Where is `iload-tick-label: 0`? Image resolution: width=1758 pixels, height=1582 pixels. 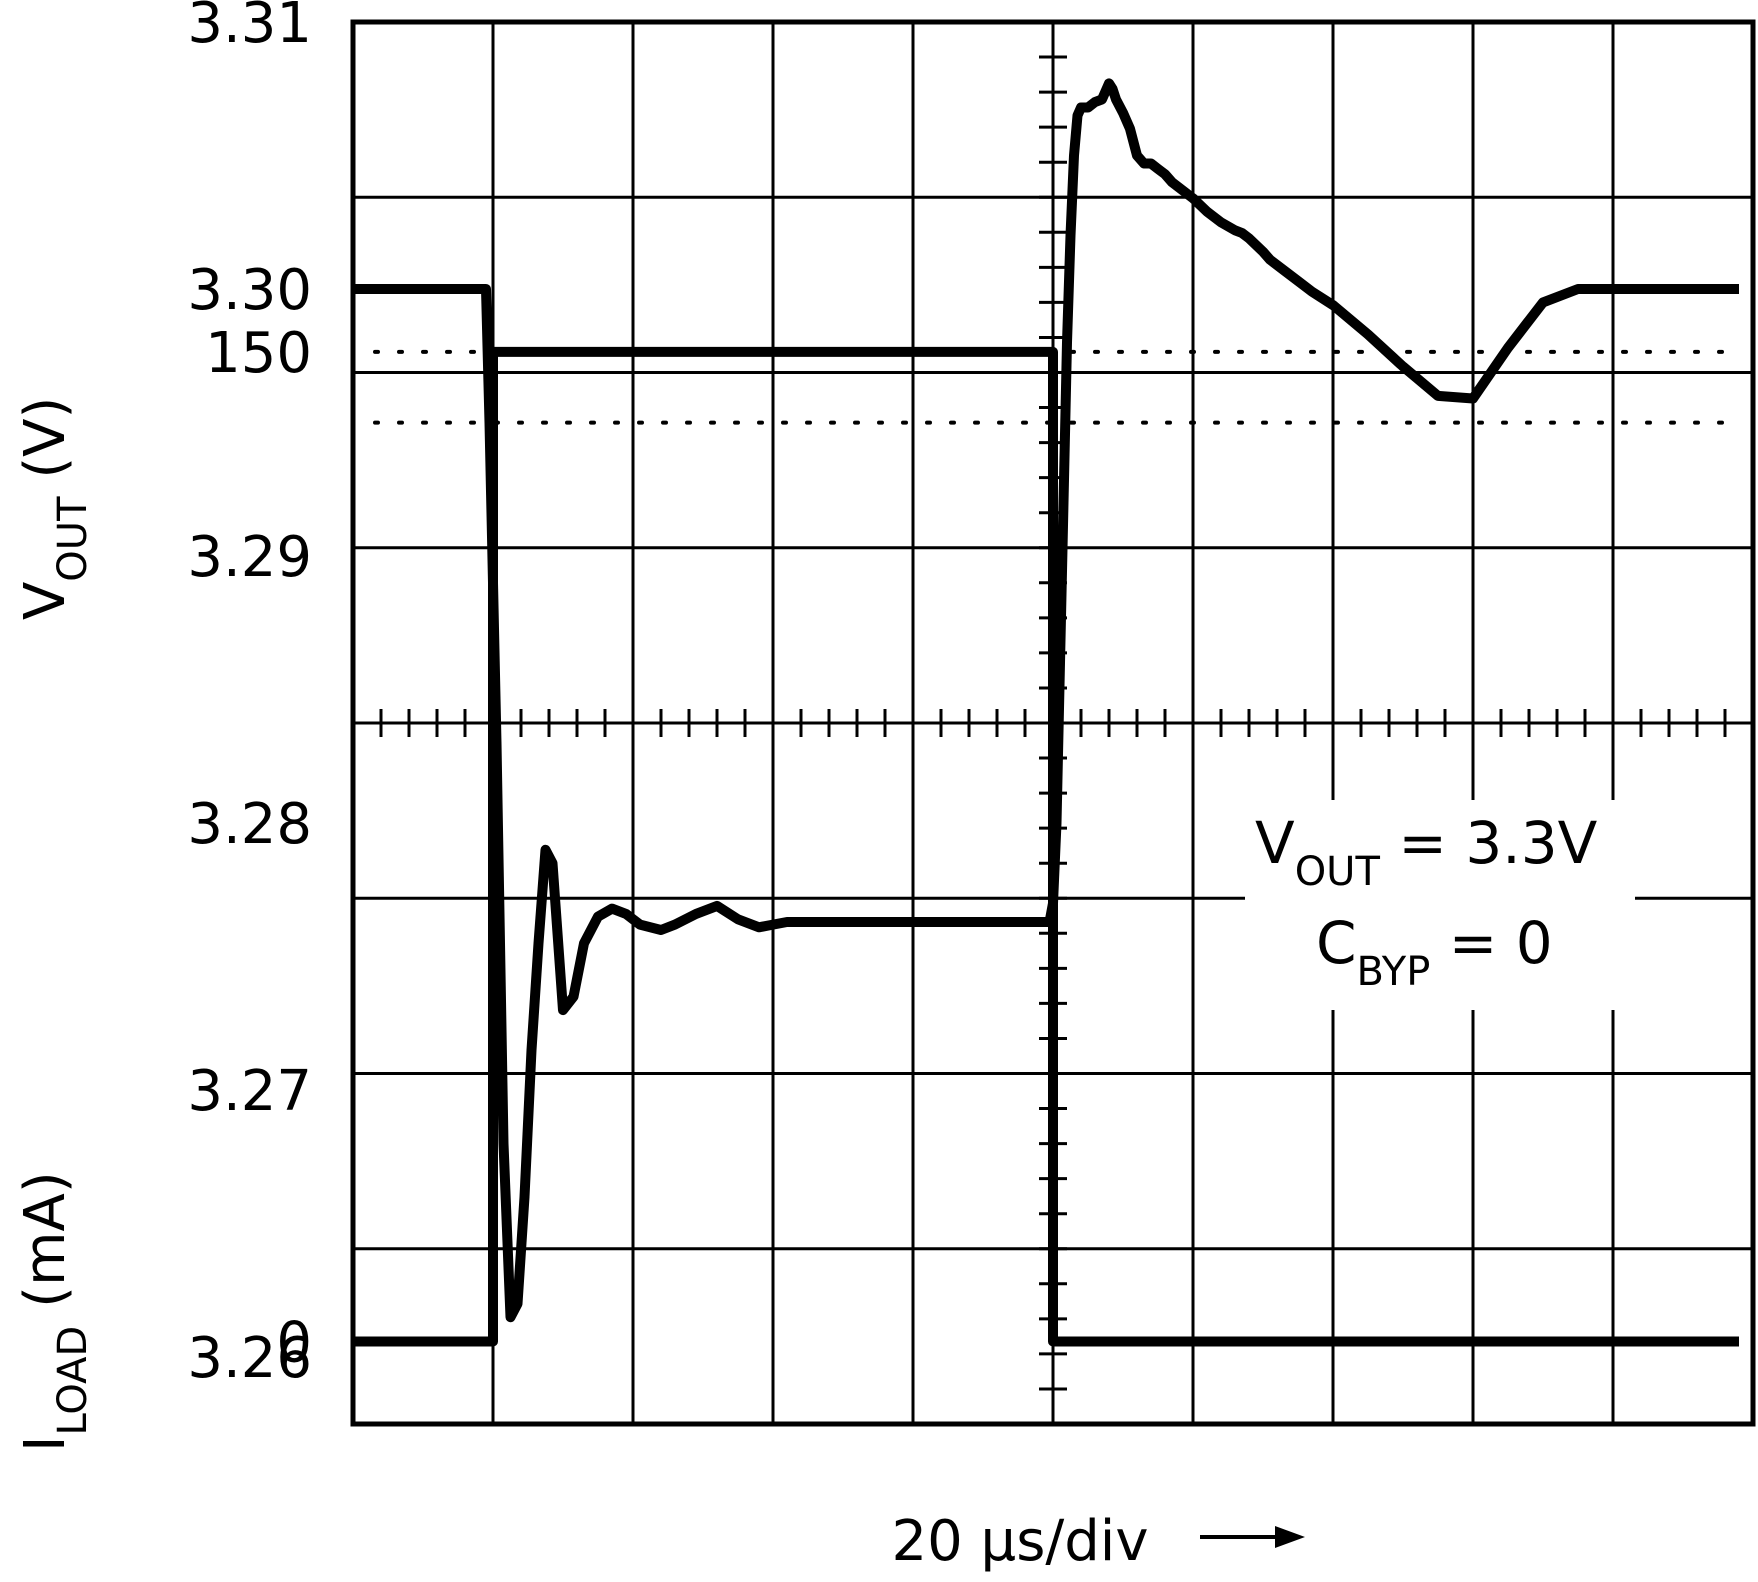 iload-tick-label: 0 is located at coordinates (294, 1343).